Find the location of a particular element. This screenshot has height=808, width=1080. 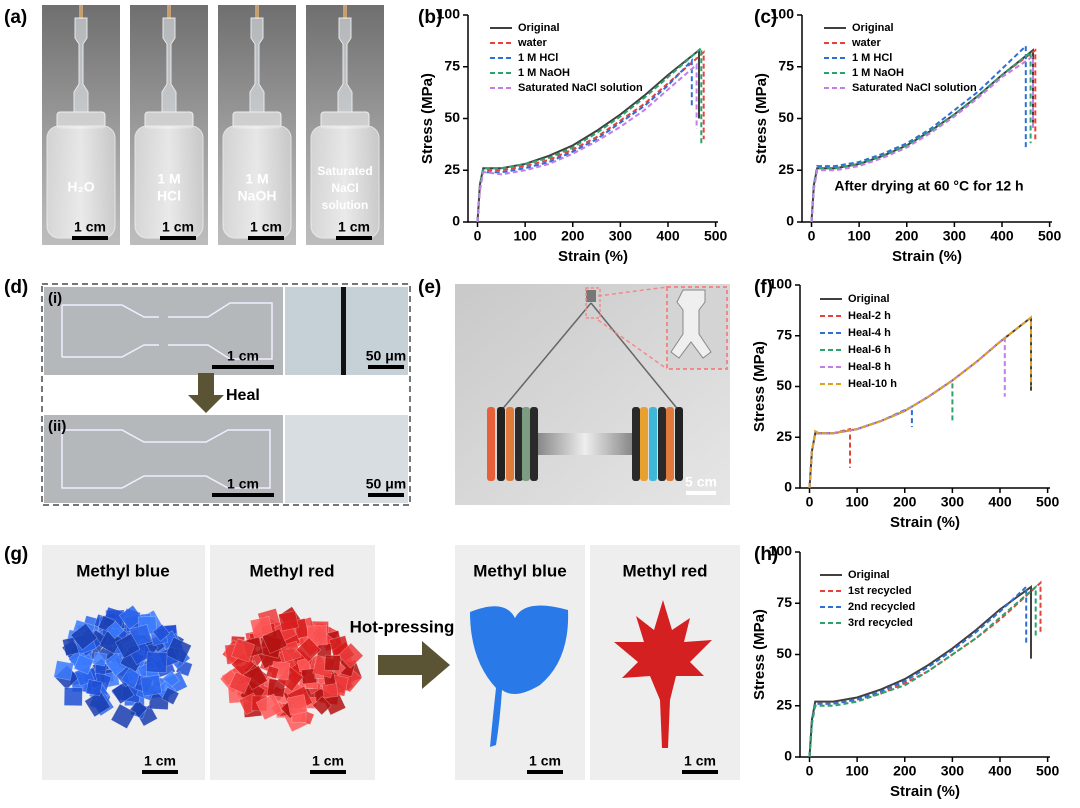

arrow is located at coordinates (414, 665).